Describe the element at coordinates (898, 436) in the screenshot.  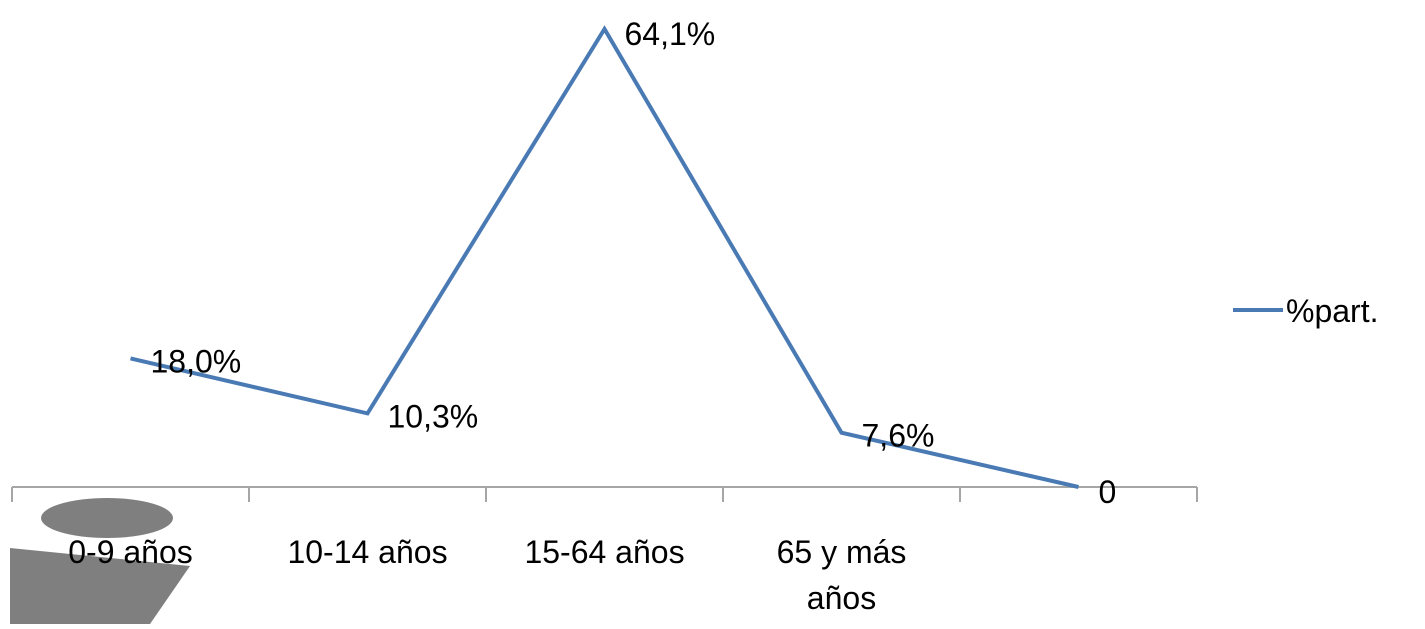
I see `data-label: 7,6%` at that location.